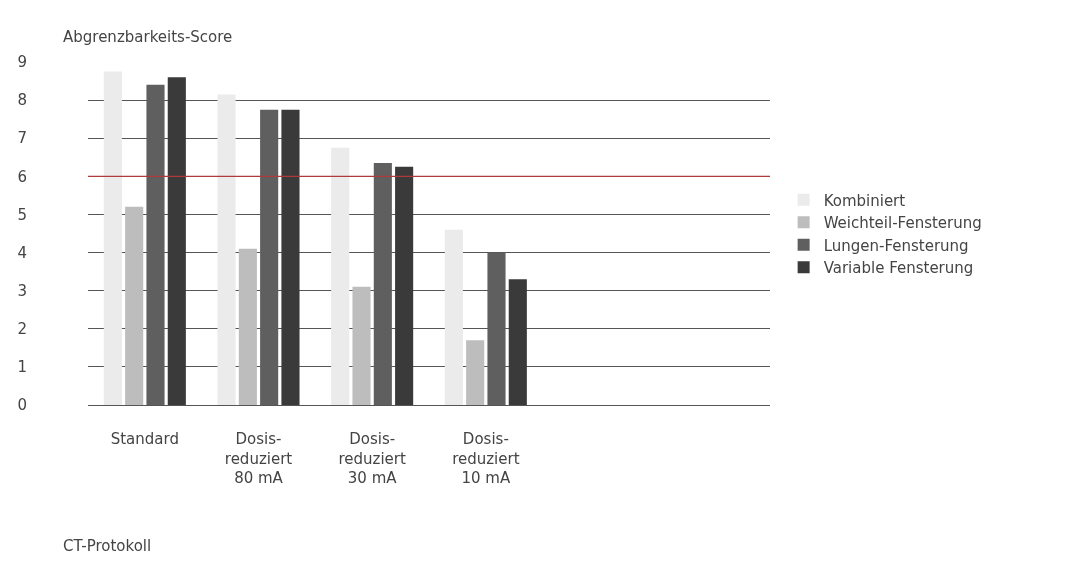 This screenshot has width=1085, height=587. Describe the element at coordinates (902, 223) in the screenshot. I see `legend-label: Weichteil-Fensterung` at that location.